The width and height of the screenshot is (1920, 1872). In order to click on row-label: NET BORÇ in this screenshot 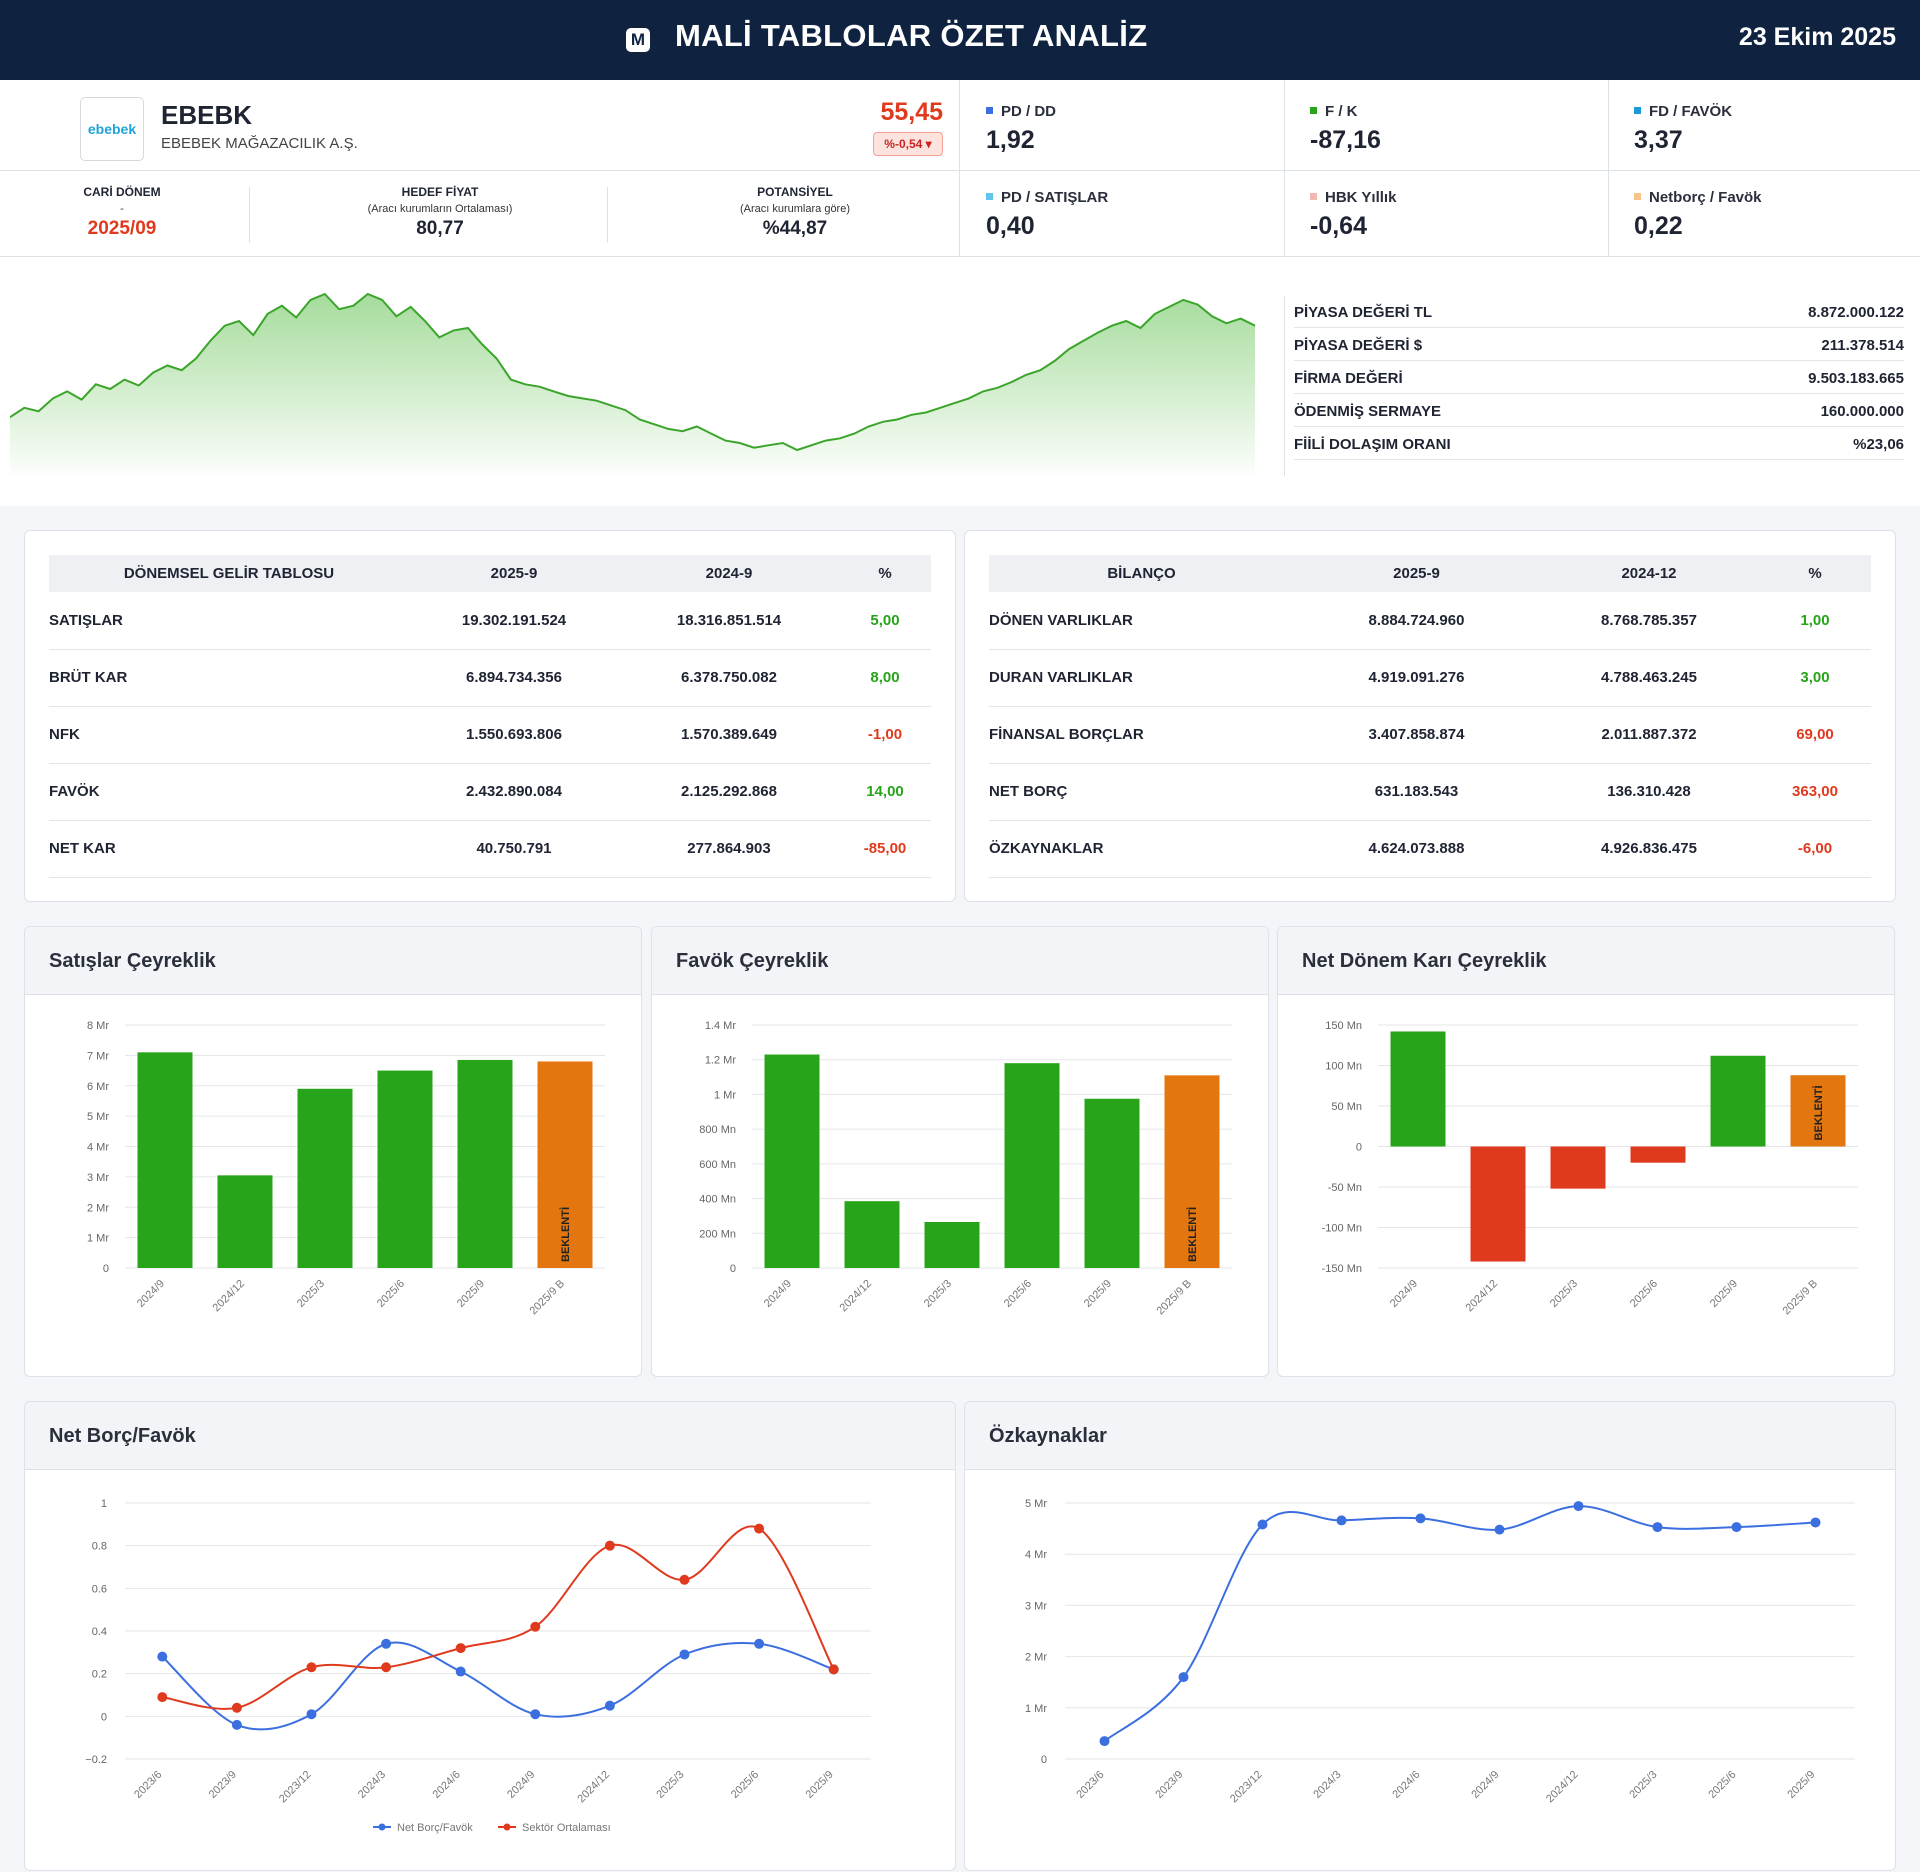, I will do `click(1141, 792)`.